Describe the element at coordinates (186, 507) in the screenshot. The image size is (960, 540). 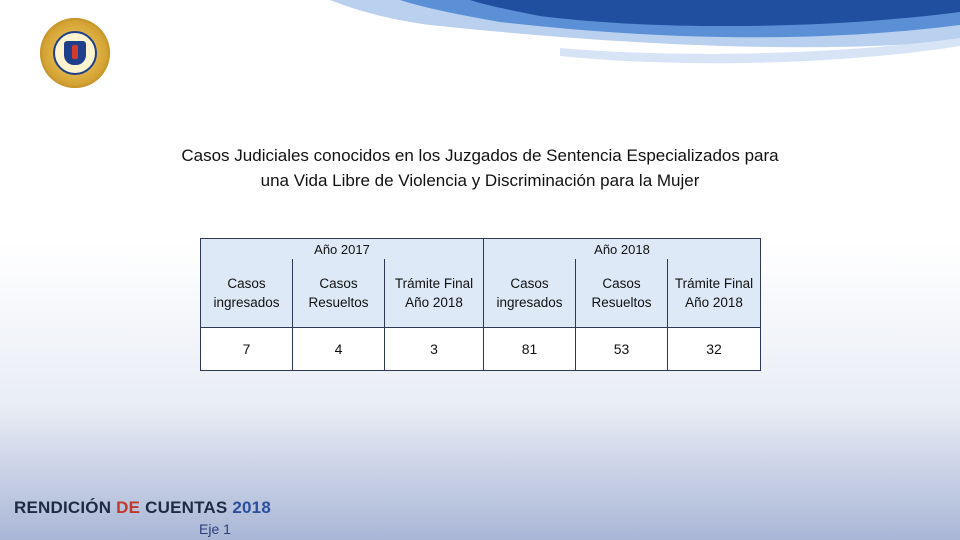
I see `brand-cuentas: CUENTAS` at that location.